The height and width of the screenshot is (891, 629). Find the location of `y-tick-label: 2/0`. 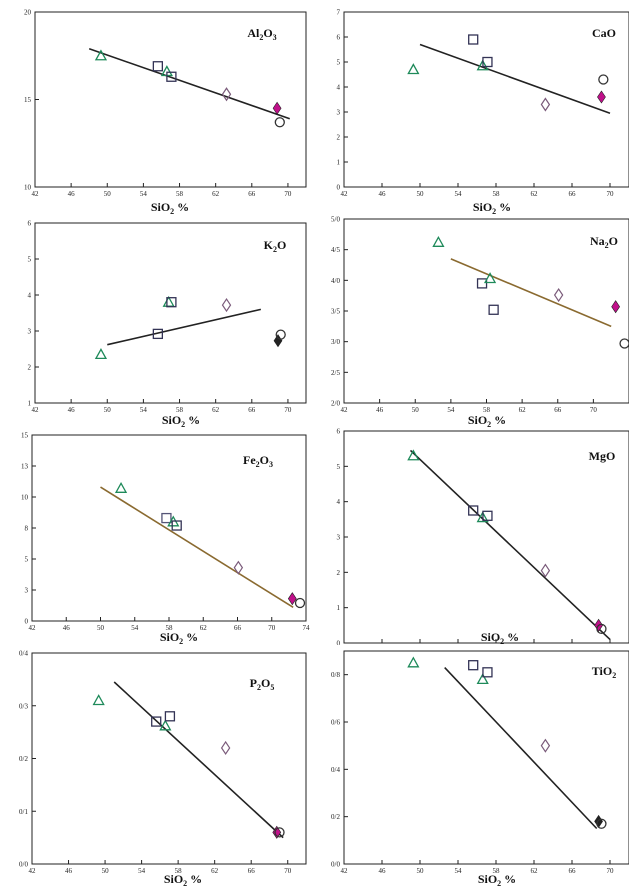

y-tick-label: 2/0 is located at coordinates (335, 404).